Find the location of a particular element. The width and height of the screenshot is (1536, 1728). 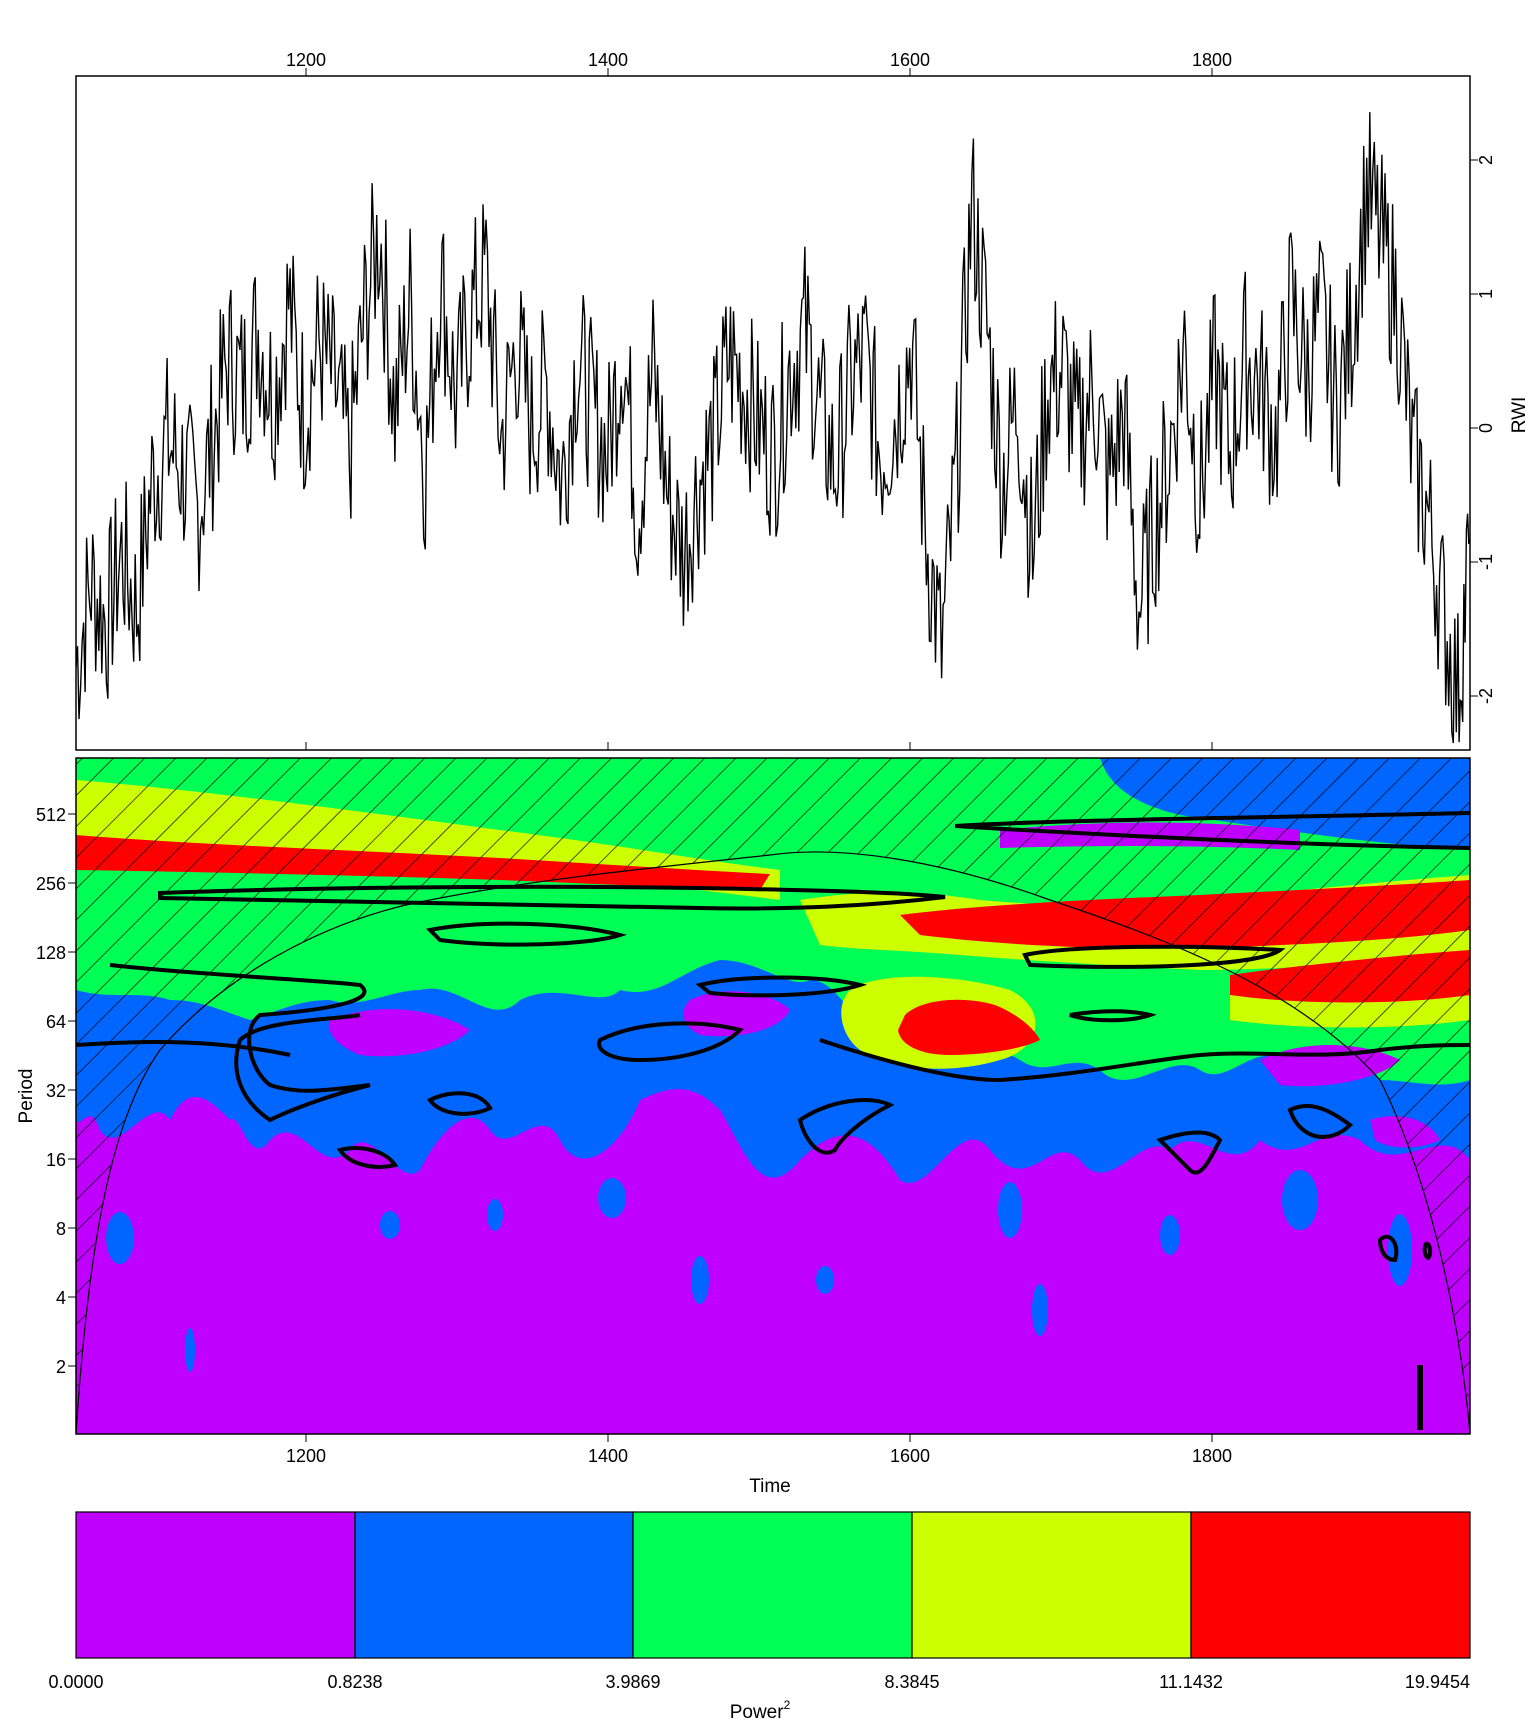

y-tick-label: -2 is located at coordinates (1486, 696).